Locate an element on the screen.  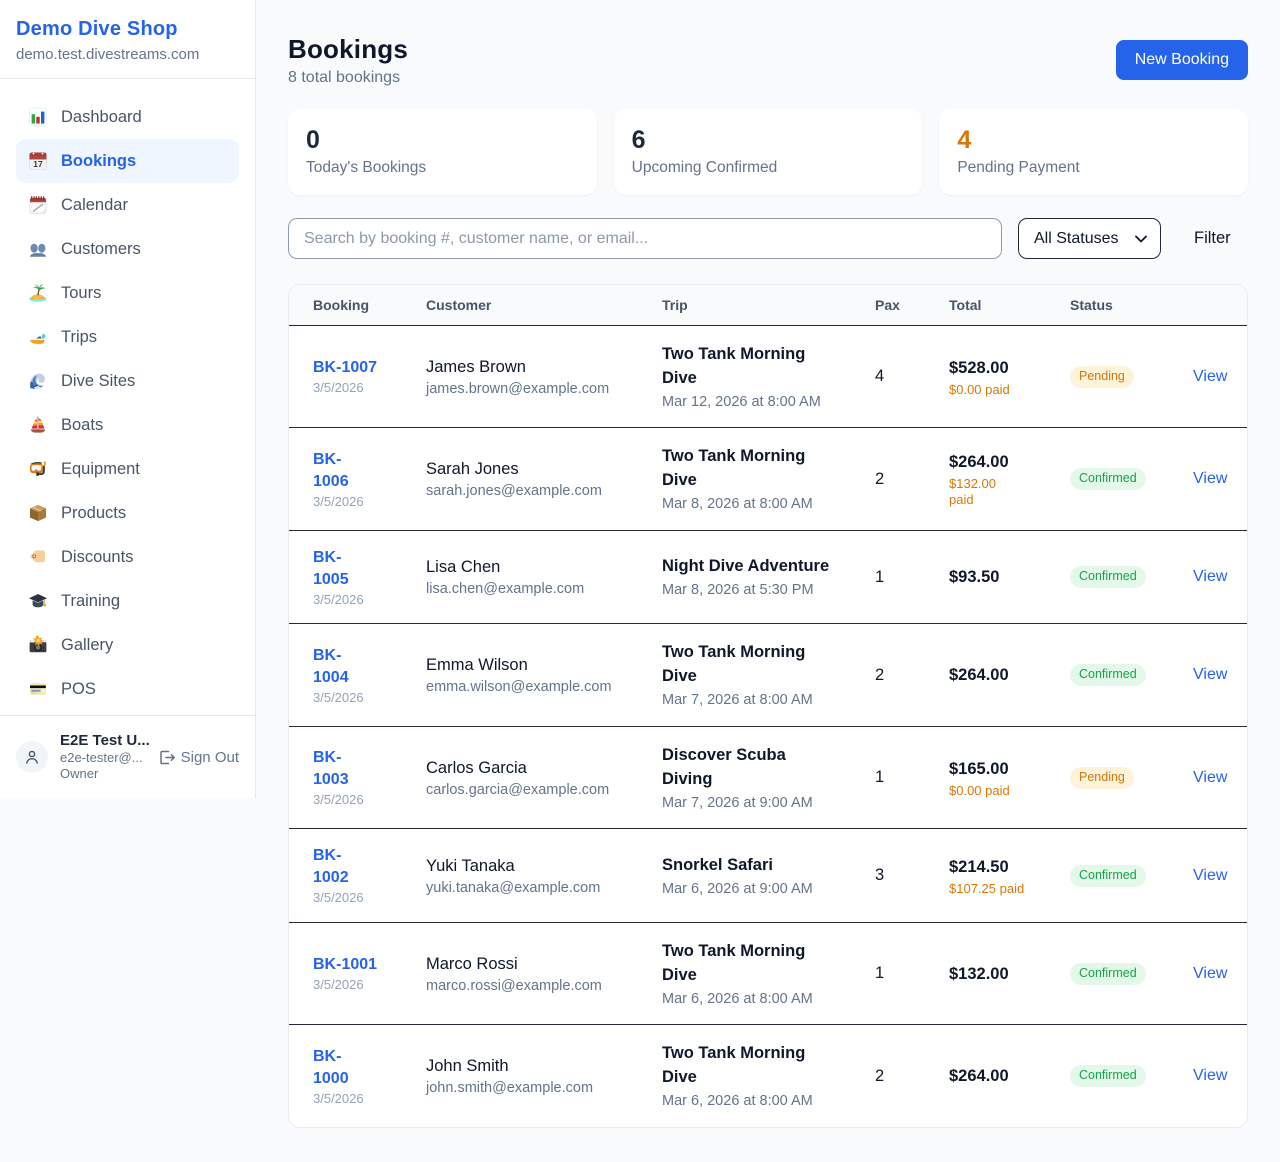
svg-text: 17 is located at coordinates (38, 164).